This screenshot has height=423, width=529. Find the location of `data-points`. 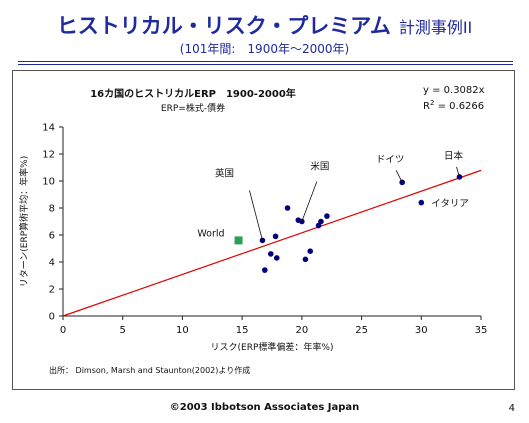

data-points is located at coordinates (348, 223).